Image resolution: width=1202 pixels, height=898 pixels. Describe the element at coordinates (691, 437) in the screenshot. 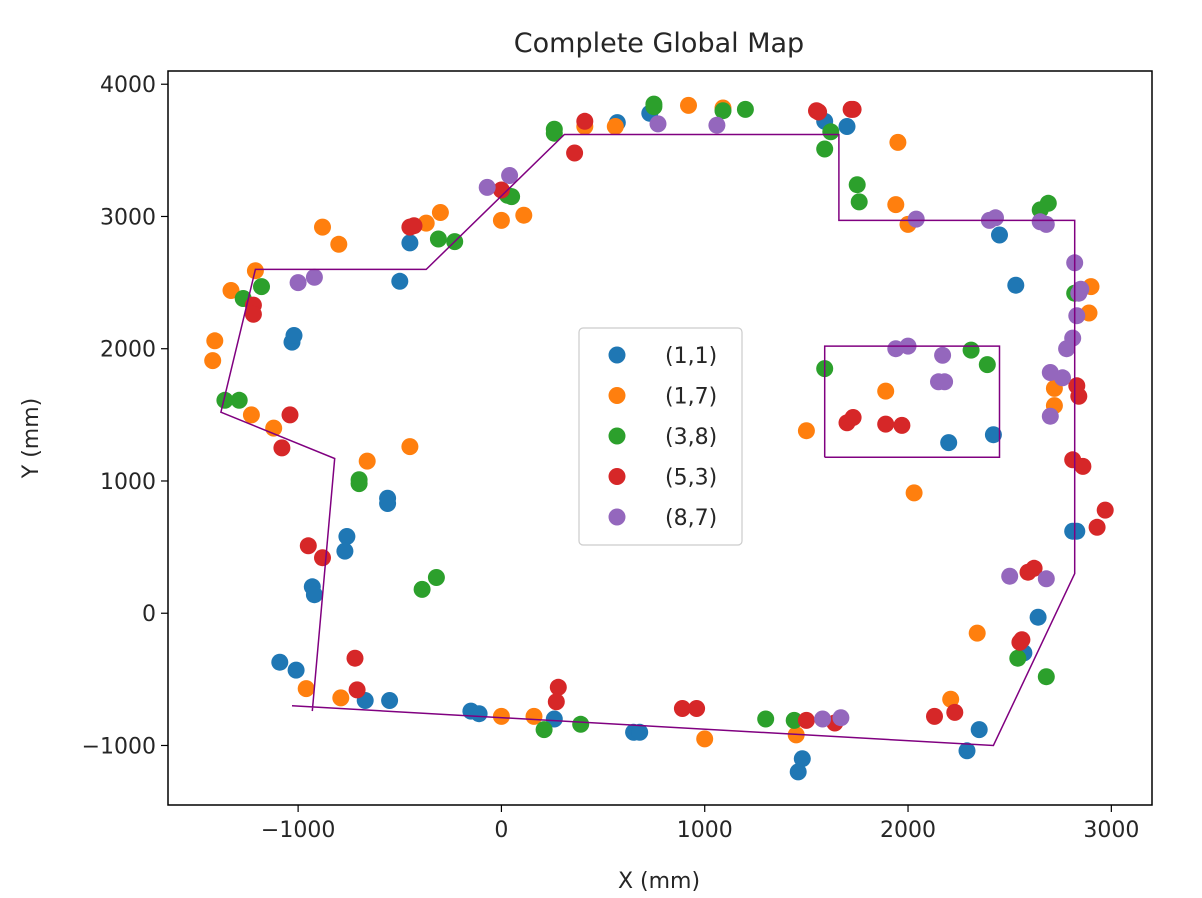

I see `legend-label: (3,8)` at that location.